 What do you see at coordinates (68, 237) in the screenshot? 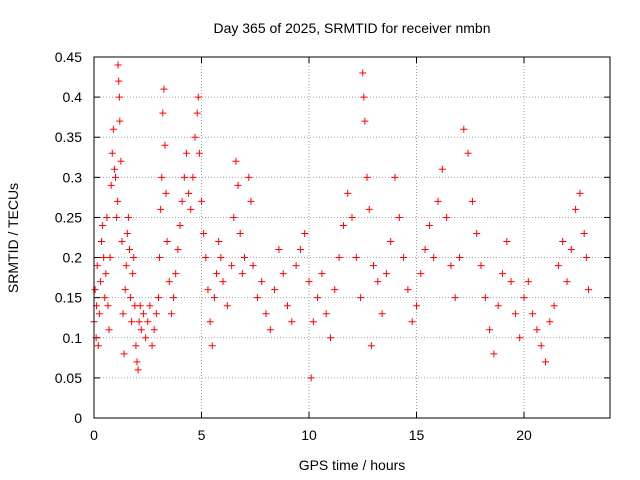
I see `y-tick-labels: 0 0.05 0.1 0.15 0.2 0.25 0.3 0.35 0.4 0.45` at bounding box center [68, 237].